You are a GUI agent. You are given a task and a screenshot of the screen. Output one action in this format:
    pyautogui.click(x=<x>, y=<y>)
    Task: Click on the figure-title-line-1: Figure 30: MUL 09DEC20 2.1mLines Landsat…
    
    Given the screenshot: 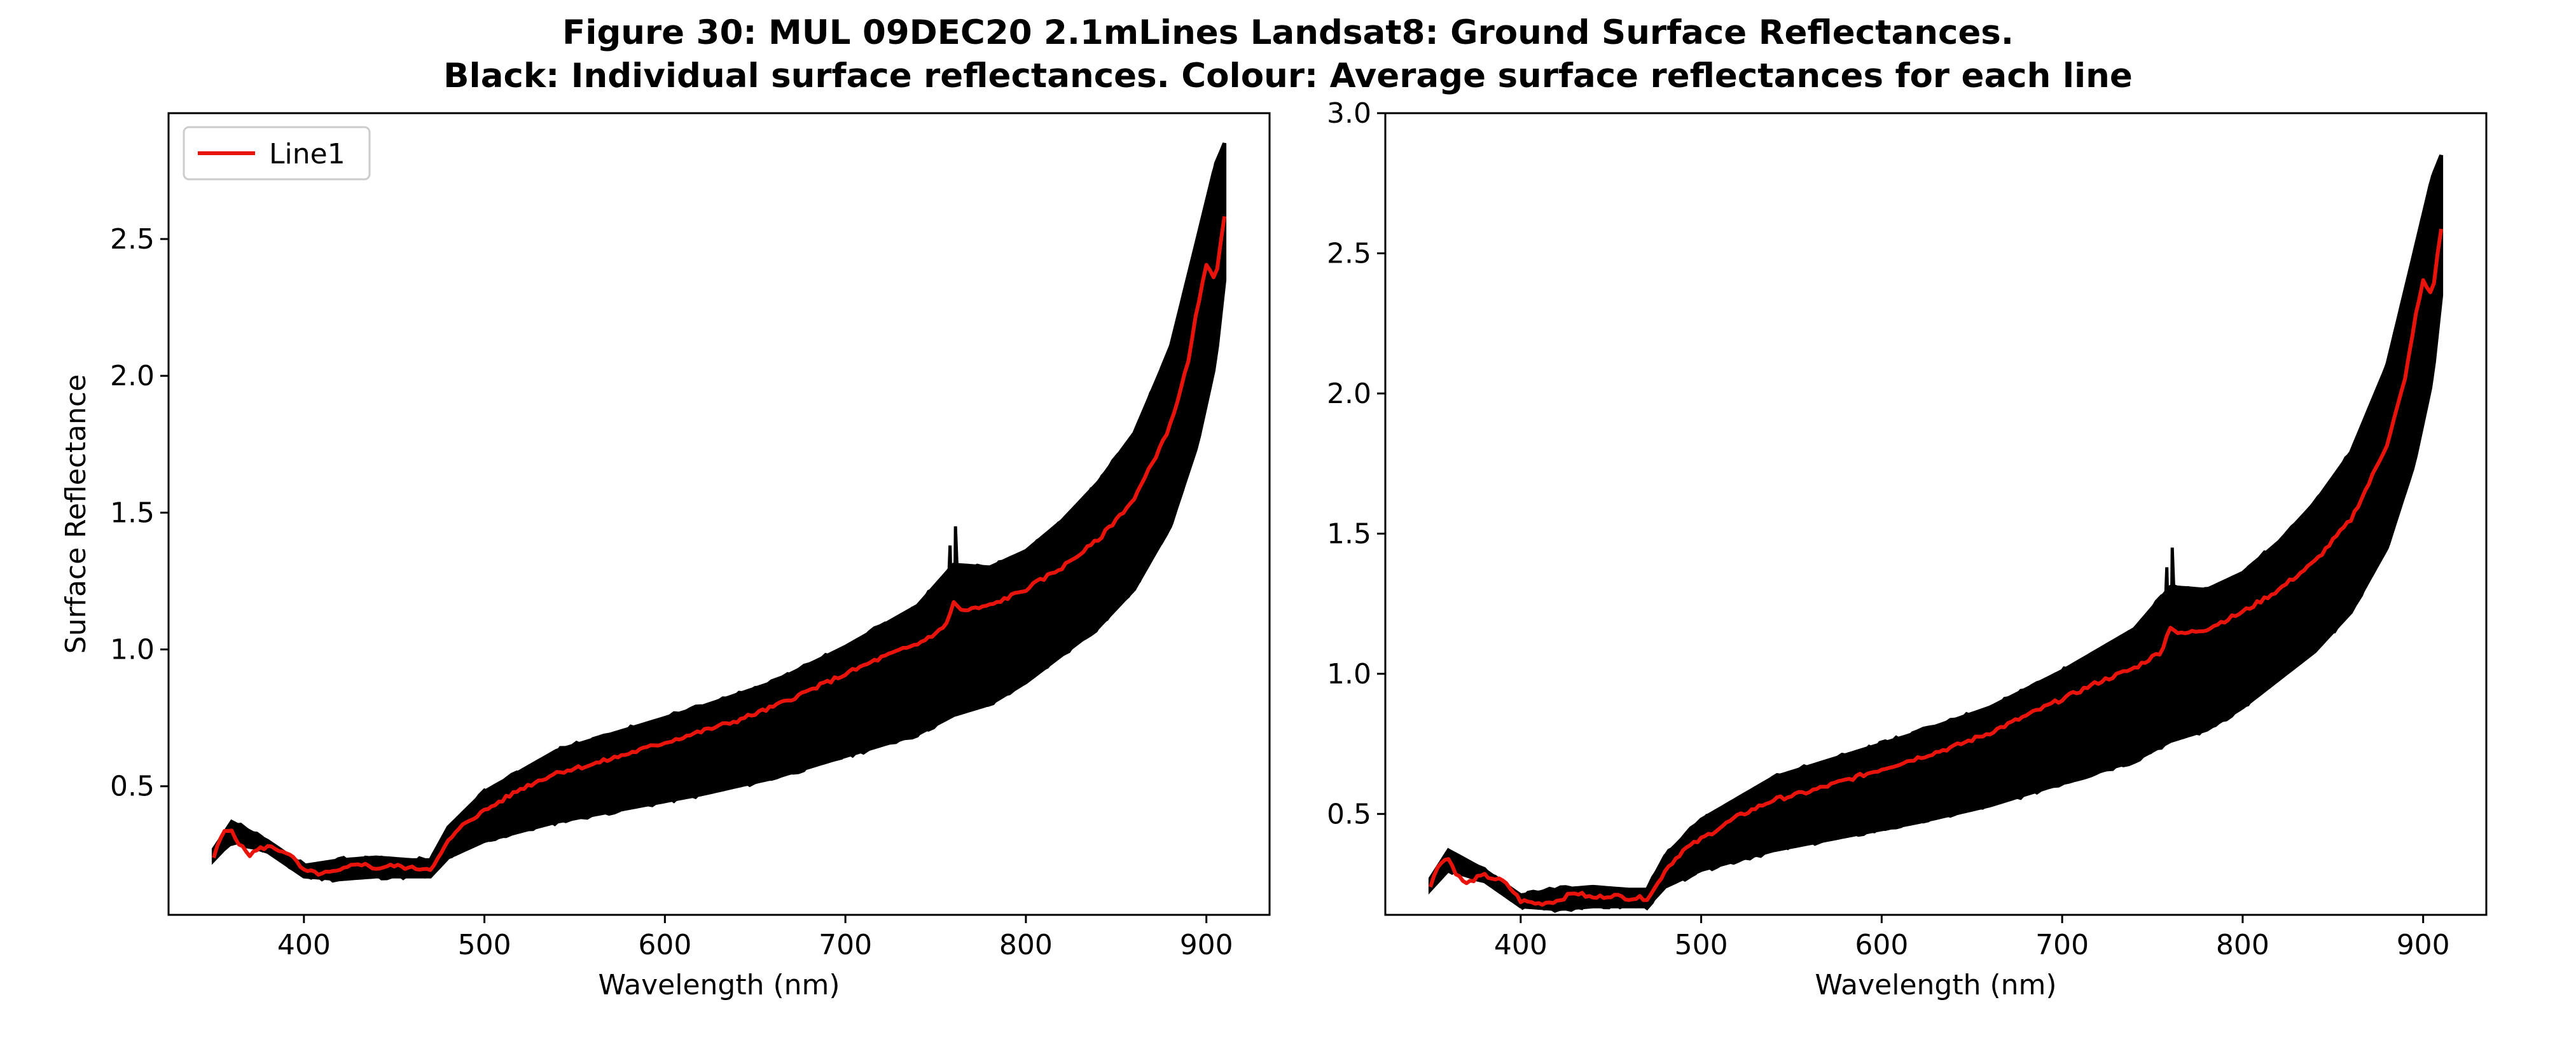 What is the action you would take?
    pyautogui.click(x=1288, y=32)
    